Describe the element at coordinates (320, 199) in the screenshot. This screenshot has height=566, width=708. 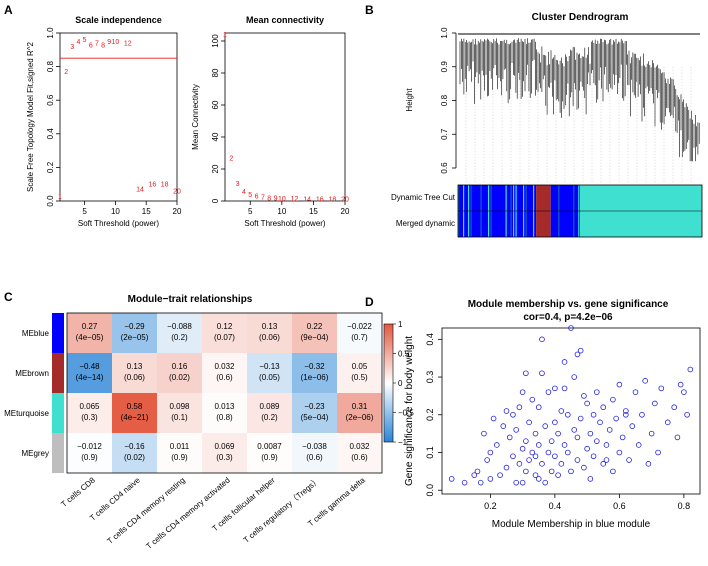
I see `point-label: 16` at that location.